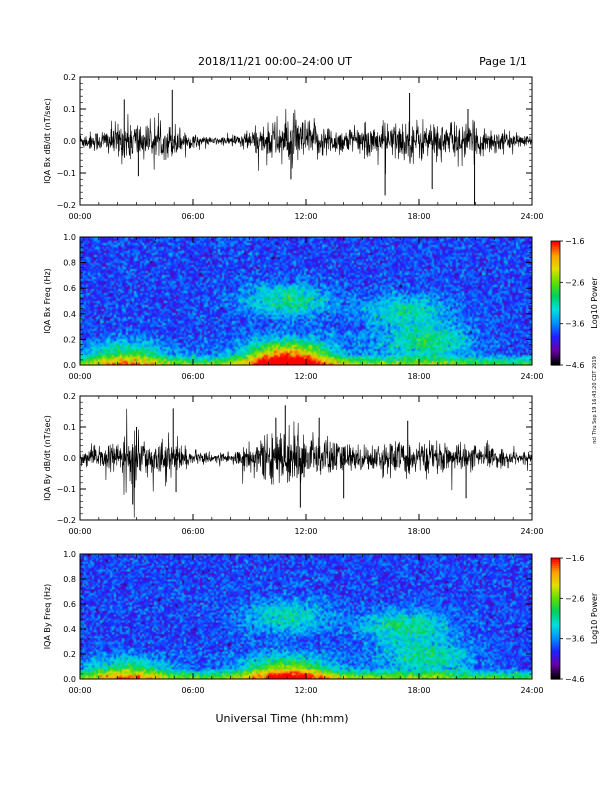  What do you see at coordinates (305, 531) in the screenshot?
I see `x-tick-label: 12:00` at bounding box center [305, 531].